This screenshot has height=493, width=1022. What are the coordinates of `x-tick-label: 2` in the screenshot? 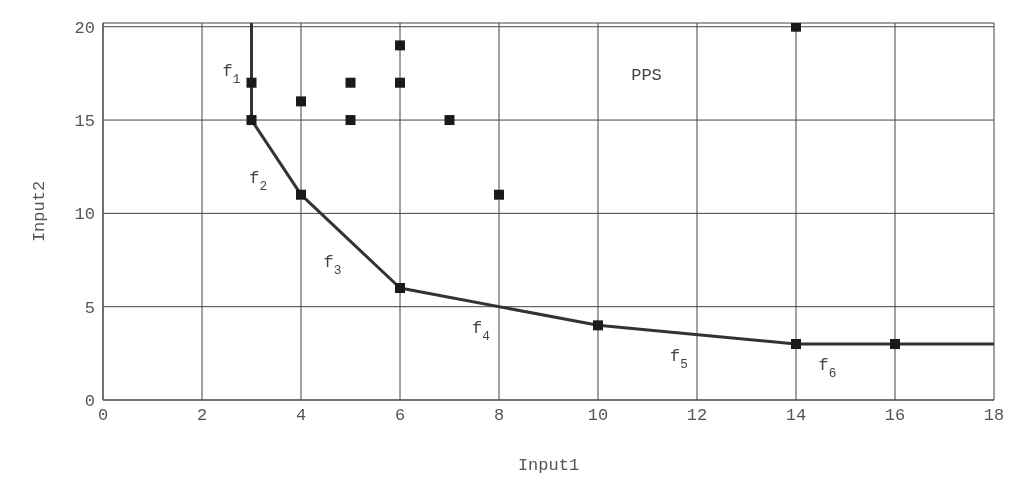 It's located at (202, 416).